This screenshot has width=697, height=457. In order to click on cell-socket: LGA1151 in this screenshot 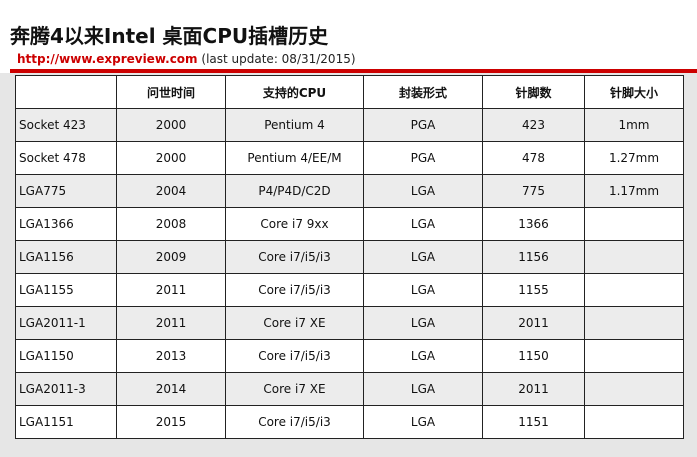, I will do `click(66, 422)`.